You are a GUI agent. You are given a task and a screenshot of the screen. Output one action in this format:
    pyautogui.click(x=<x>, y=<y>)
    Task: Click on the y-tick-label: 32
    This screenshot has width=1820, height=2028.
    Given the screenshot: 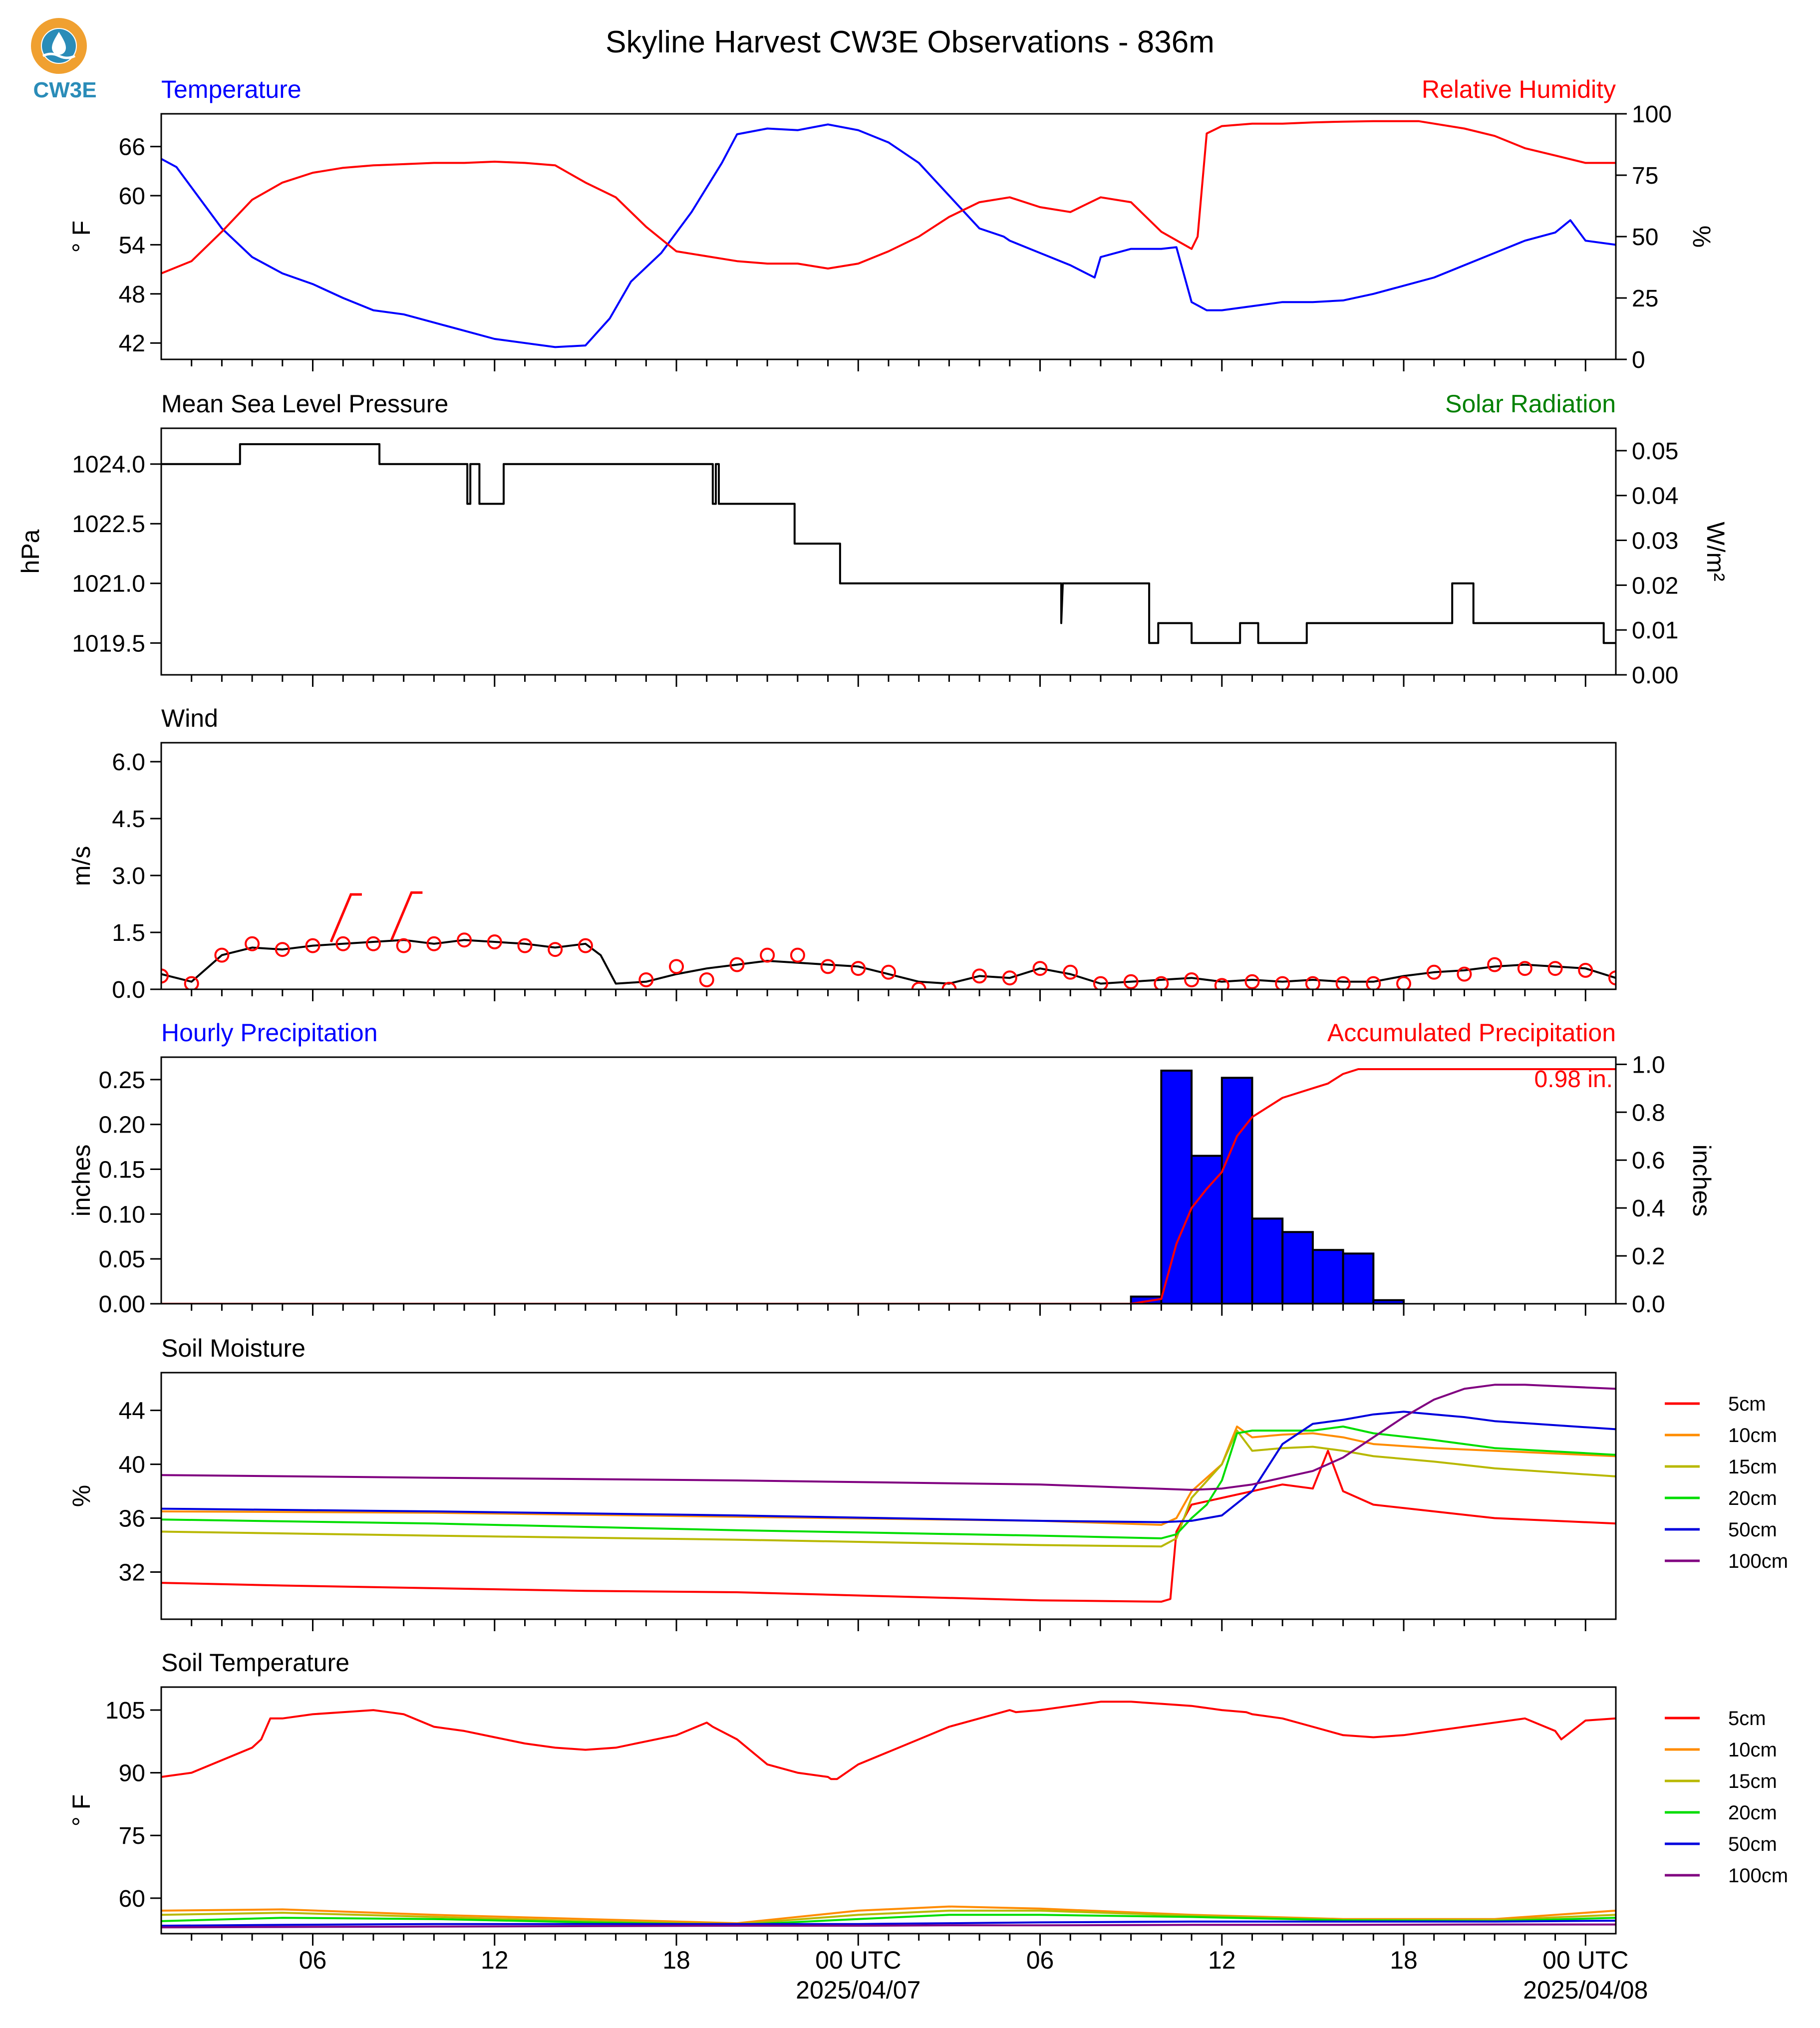 What is the action you would take?
    pyautogui.click(x=132, y=1573)
    